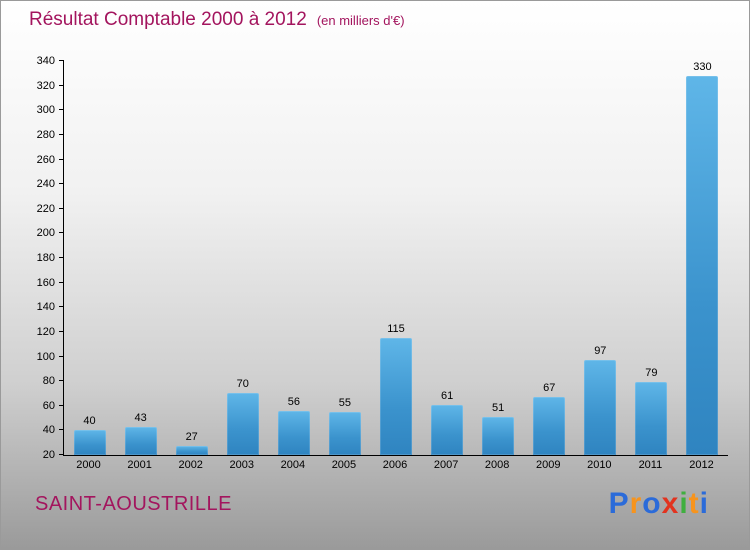 The height and width of the screenshot is (550, 750). I want to click on bar-column-2011: 79, so click(651, 258).